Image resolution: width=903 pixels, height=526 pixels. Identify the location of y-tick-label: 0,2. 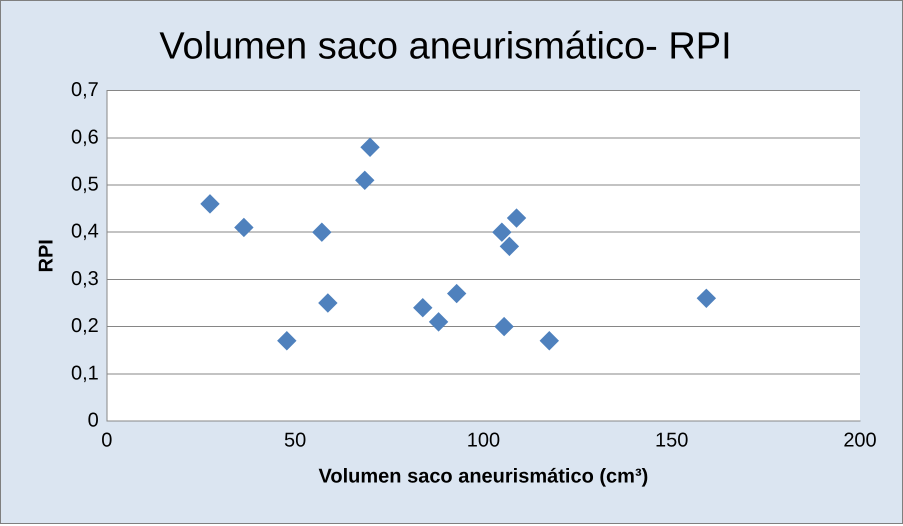
(84, 326).